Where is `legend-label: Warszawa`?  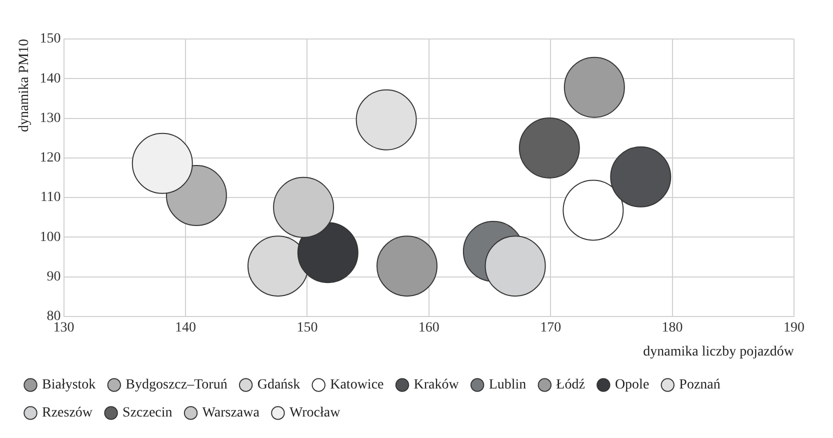
legend-label: Warszawa is located at coordinates (231, 413).